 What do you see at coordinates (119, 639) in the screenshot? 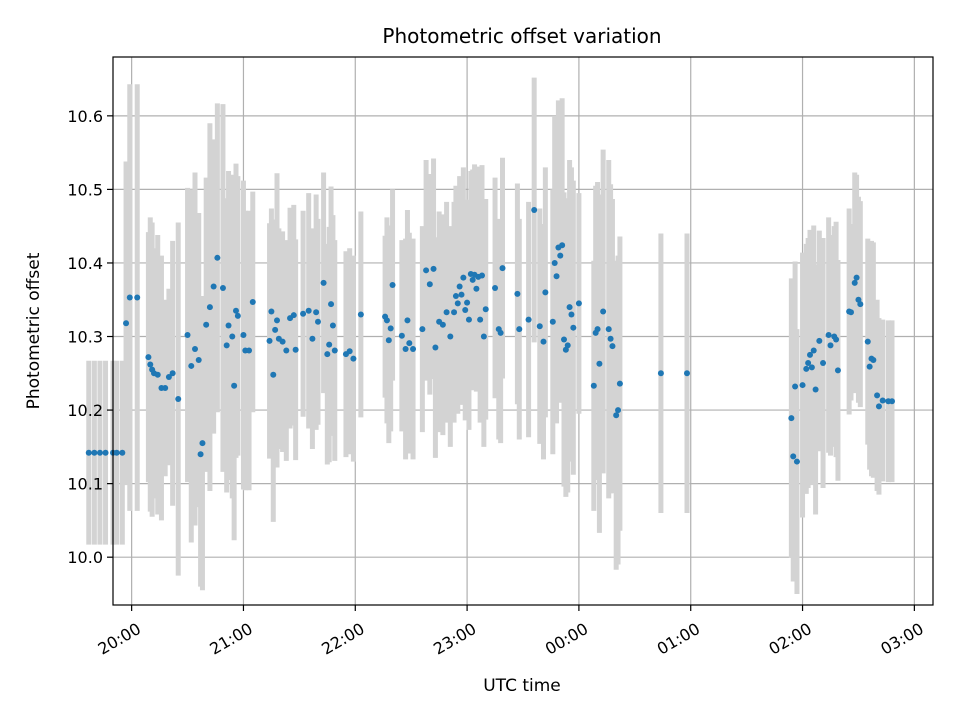
I see `x-tick-label: 20:00` at bounding box center [119, 639].